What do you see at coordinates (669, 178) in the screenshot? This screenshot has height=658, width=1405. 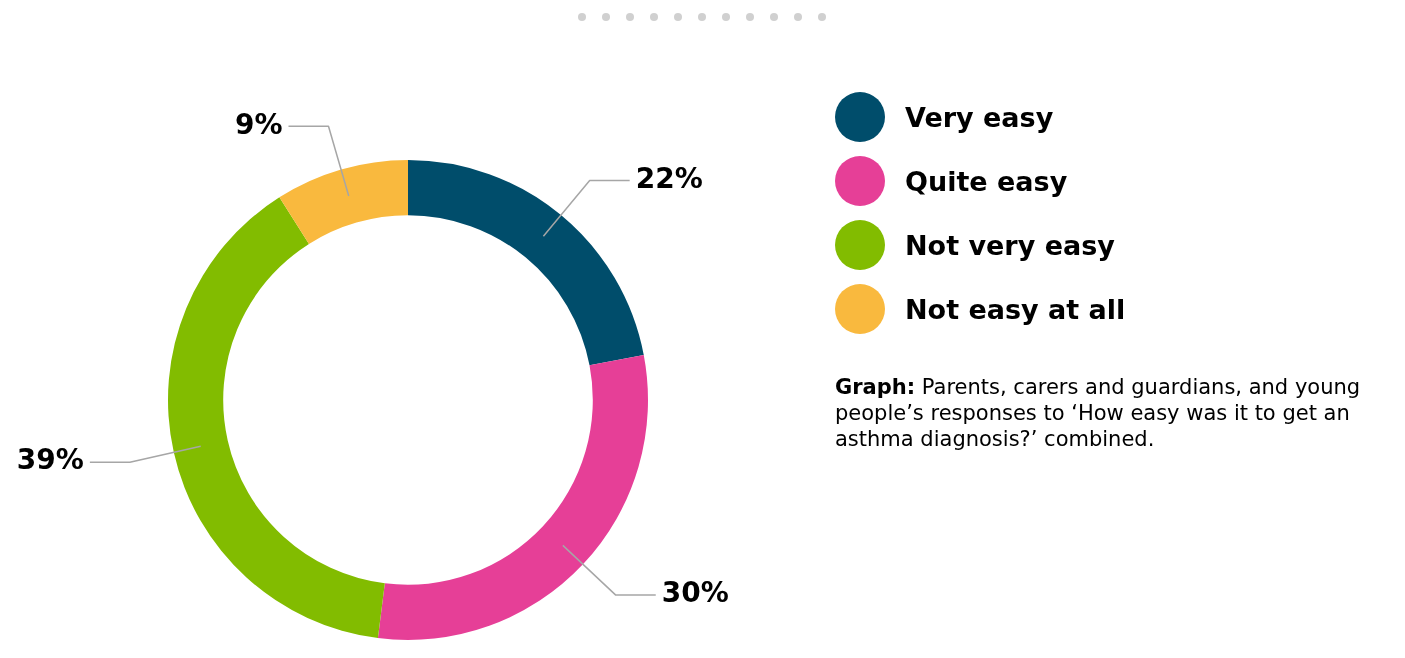 I see `data-label: 22%` at bounding box center [669, 178].